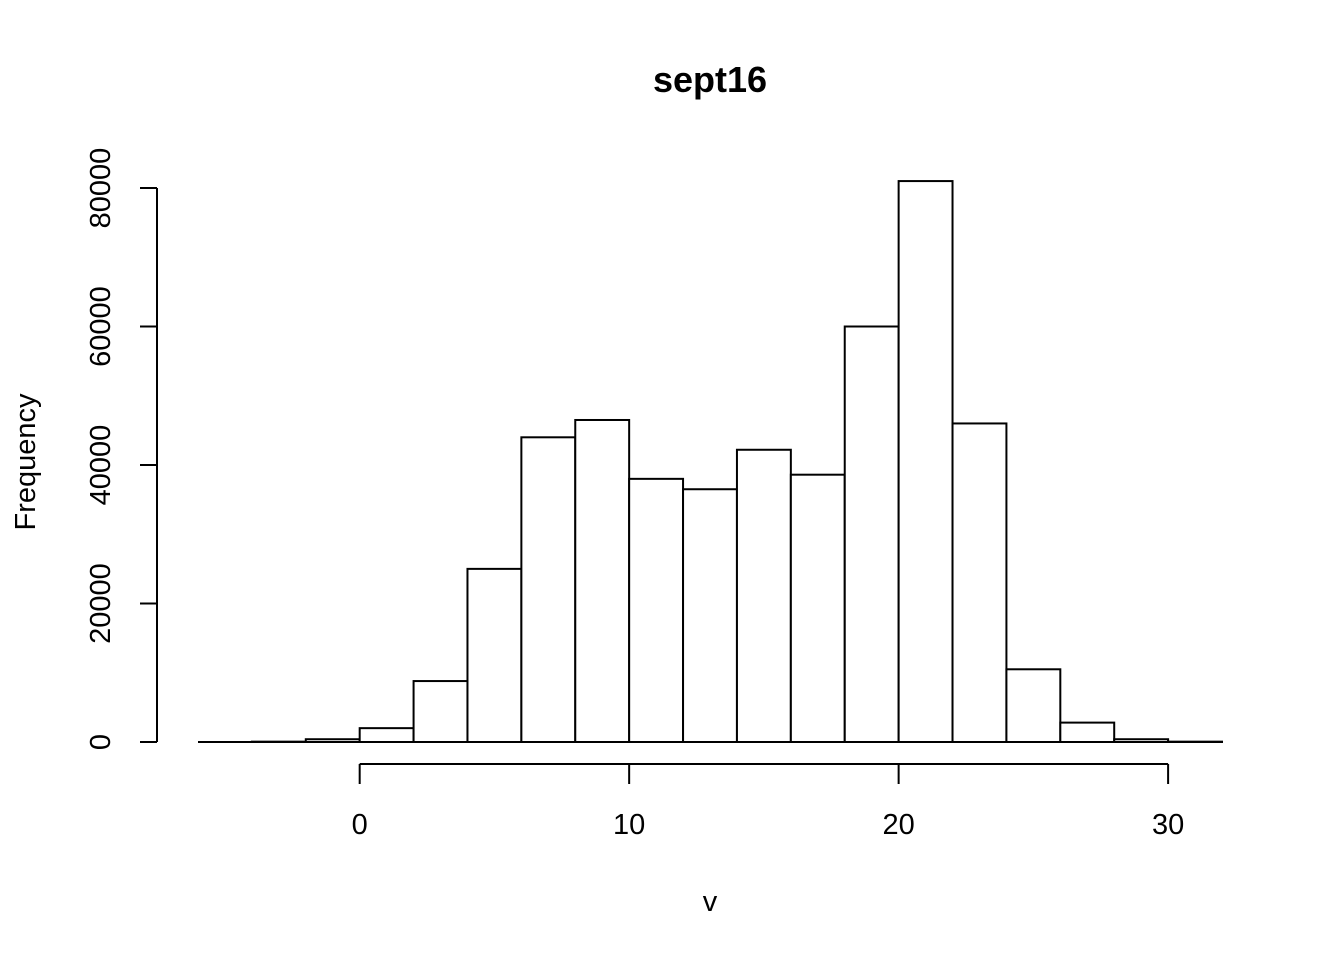 The image size is (1344, 960). Describe the element at coordinates (101, 465) in the screenshot. I see `y-tick-label: 40000` at that location.